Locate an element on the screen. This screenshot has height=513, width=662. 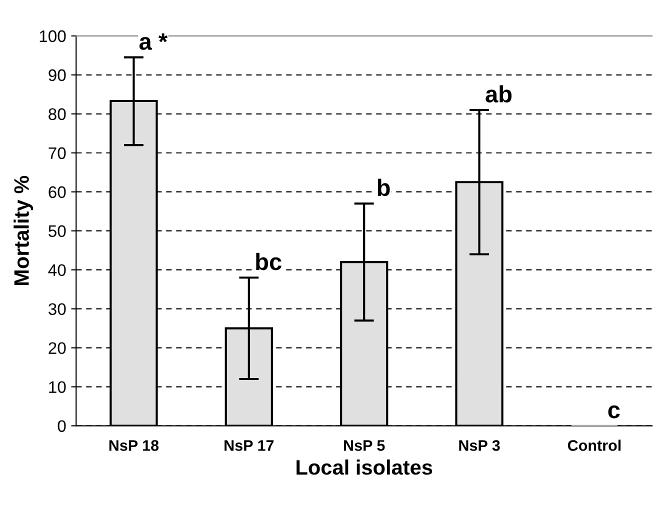
y-tick-label: 30 is located at coordinates (57, 309).